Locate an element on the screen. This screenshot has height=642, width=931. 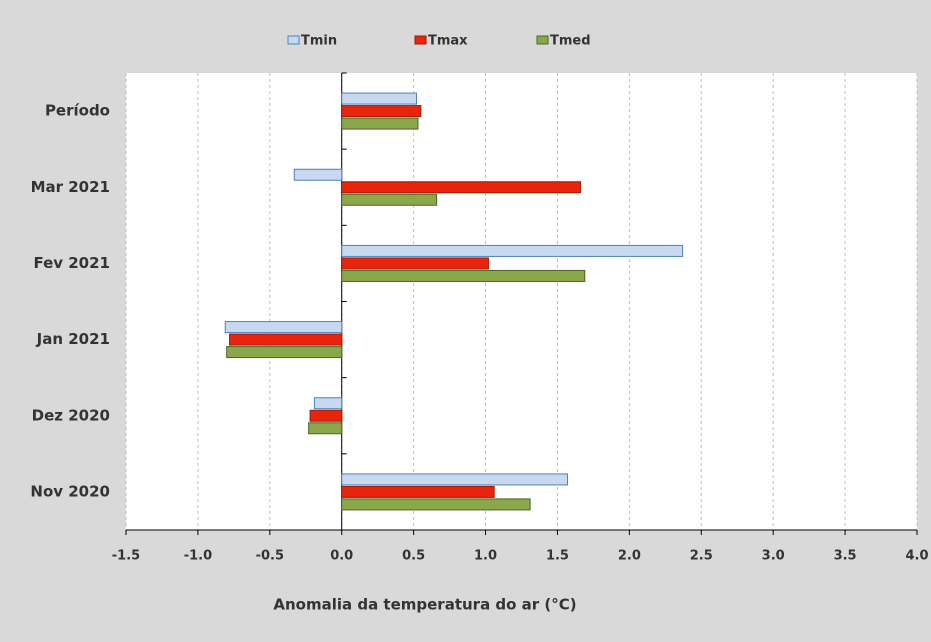
x-tick-label: 1.5 is located at coordinates (557, 556).